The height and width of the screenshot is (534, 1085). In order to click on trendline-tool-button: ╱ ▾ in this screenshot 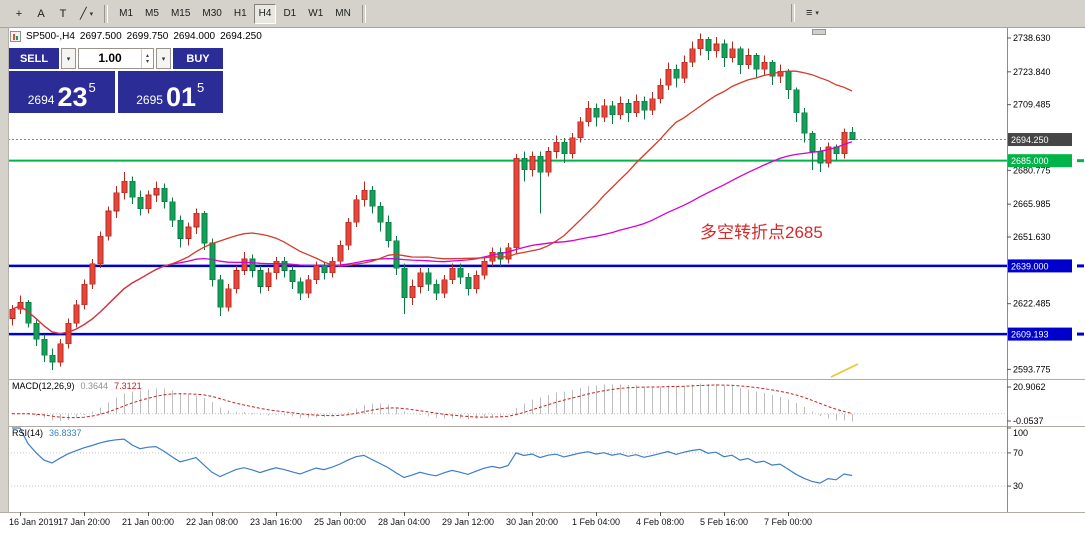, I will do `click(86, 14)`.